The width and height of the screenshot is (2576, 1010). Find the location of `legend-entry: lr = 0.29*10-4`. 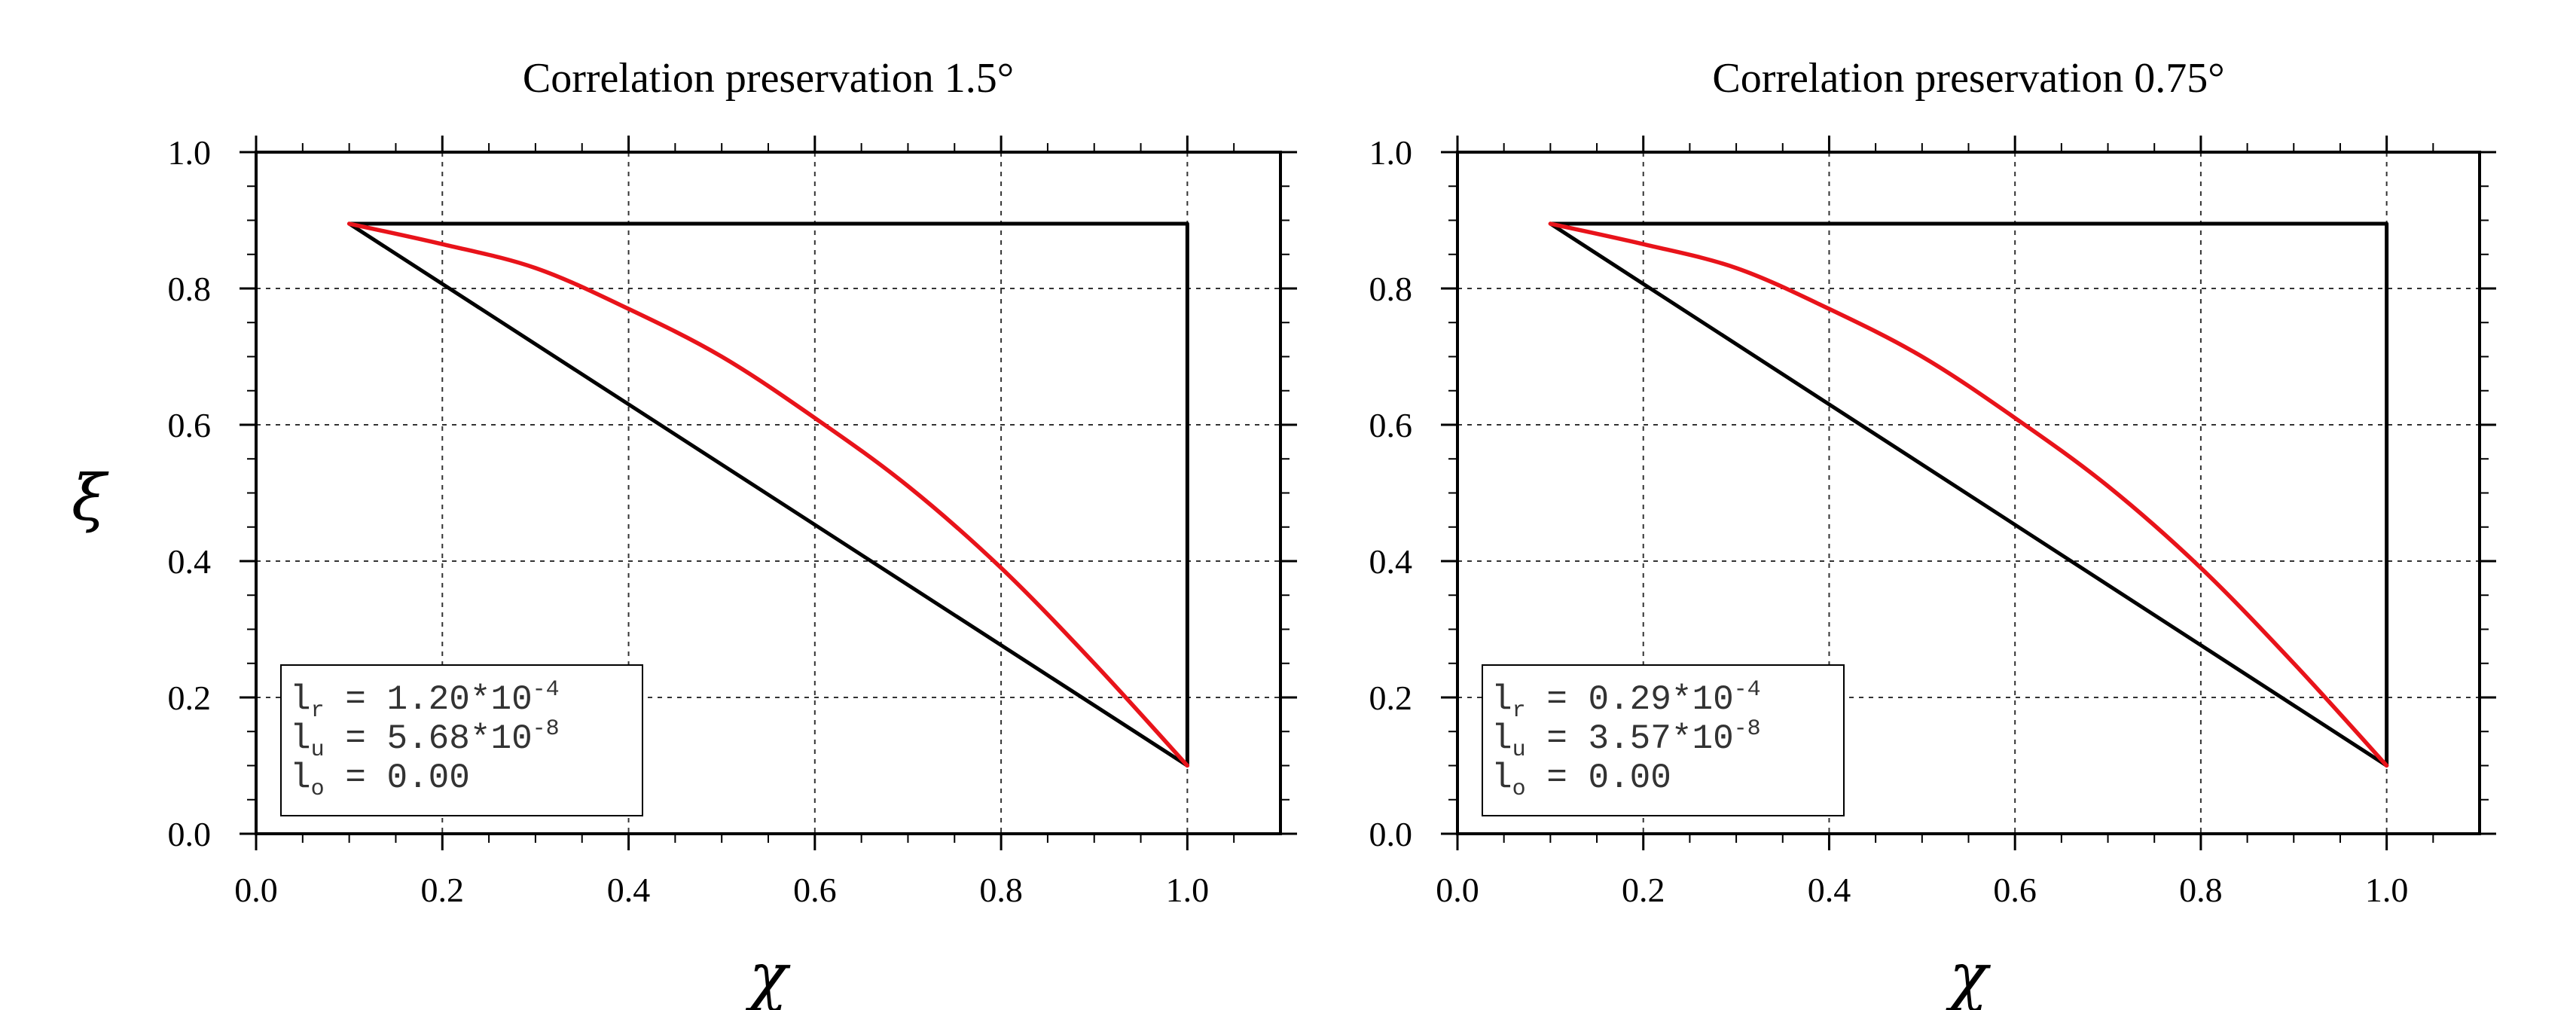

legend-entry: lr = 0.29*10-4 is located at coordinates (1626, 700).